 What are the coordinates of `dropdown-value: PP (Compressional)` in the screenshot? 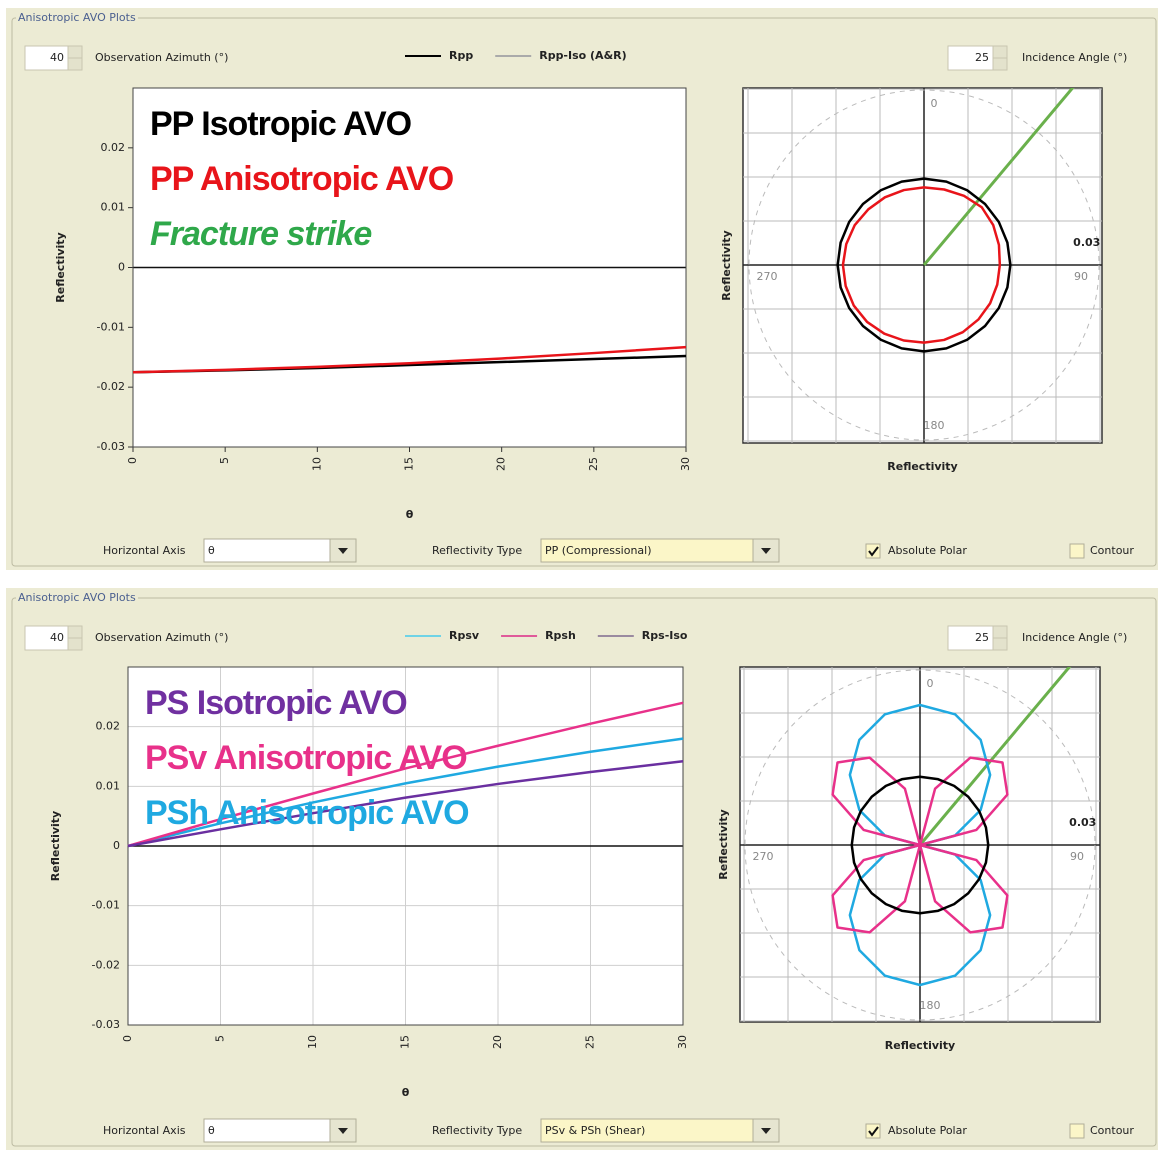 It's located at (598, 550).